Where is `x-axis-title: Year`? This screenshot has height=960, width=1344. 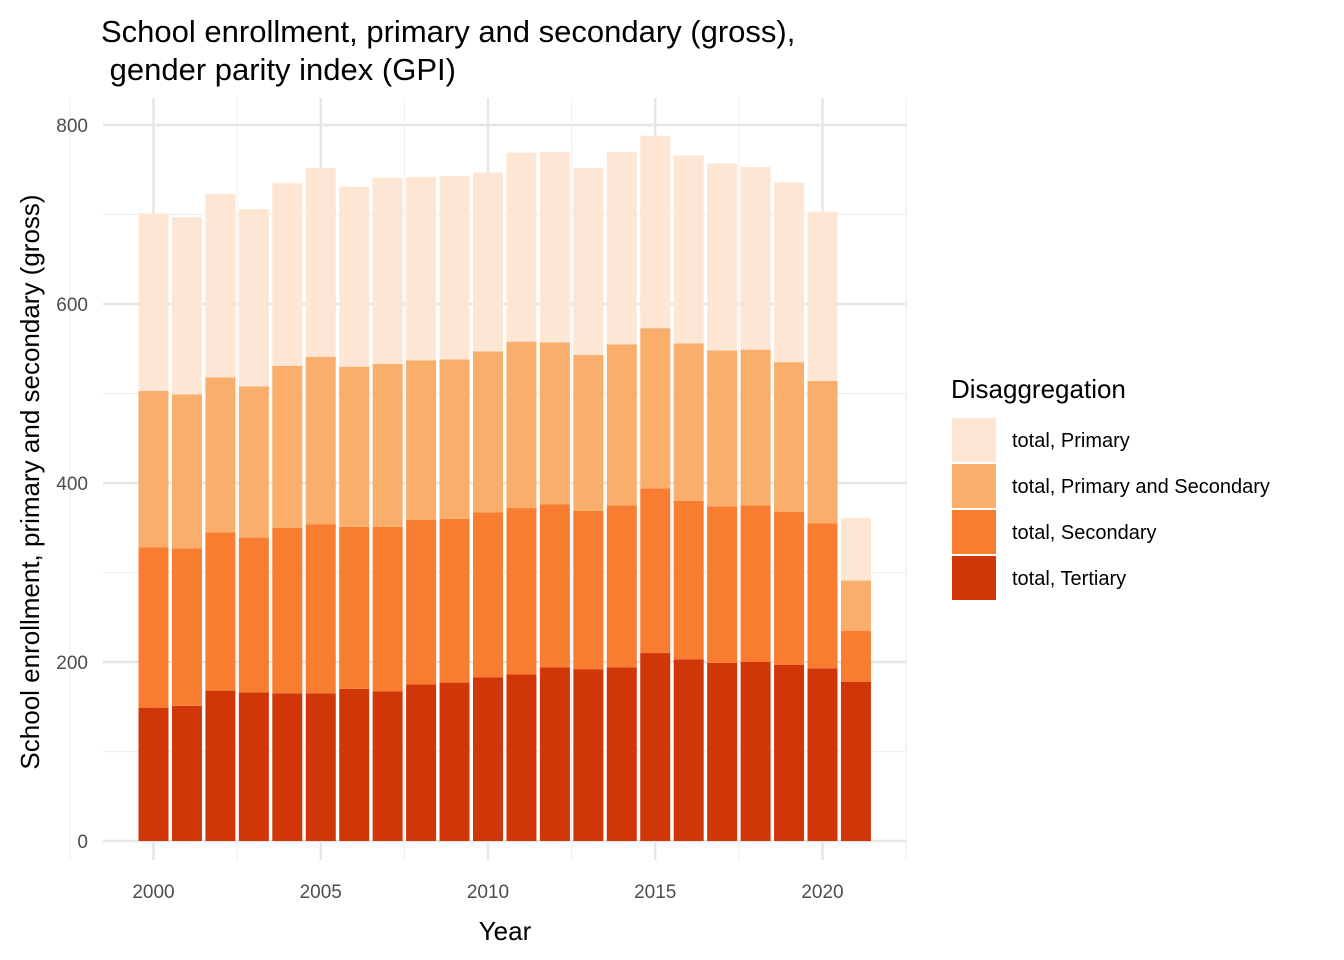
x-axis-title: Year is located at coordinates (505, 931).